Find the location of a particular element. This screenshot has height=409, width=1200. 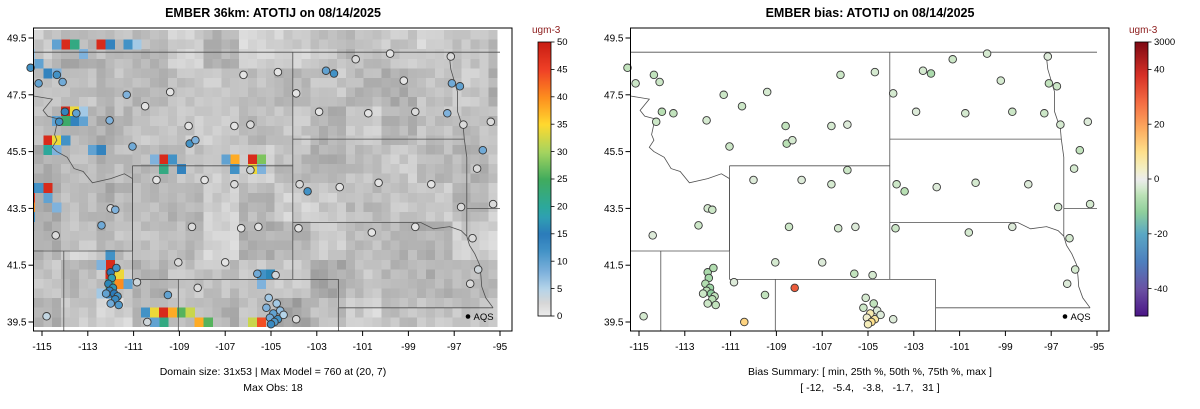

x-tick-label: -109 is located at coordinates (179, 347).